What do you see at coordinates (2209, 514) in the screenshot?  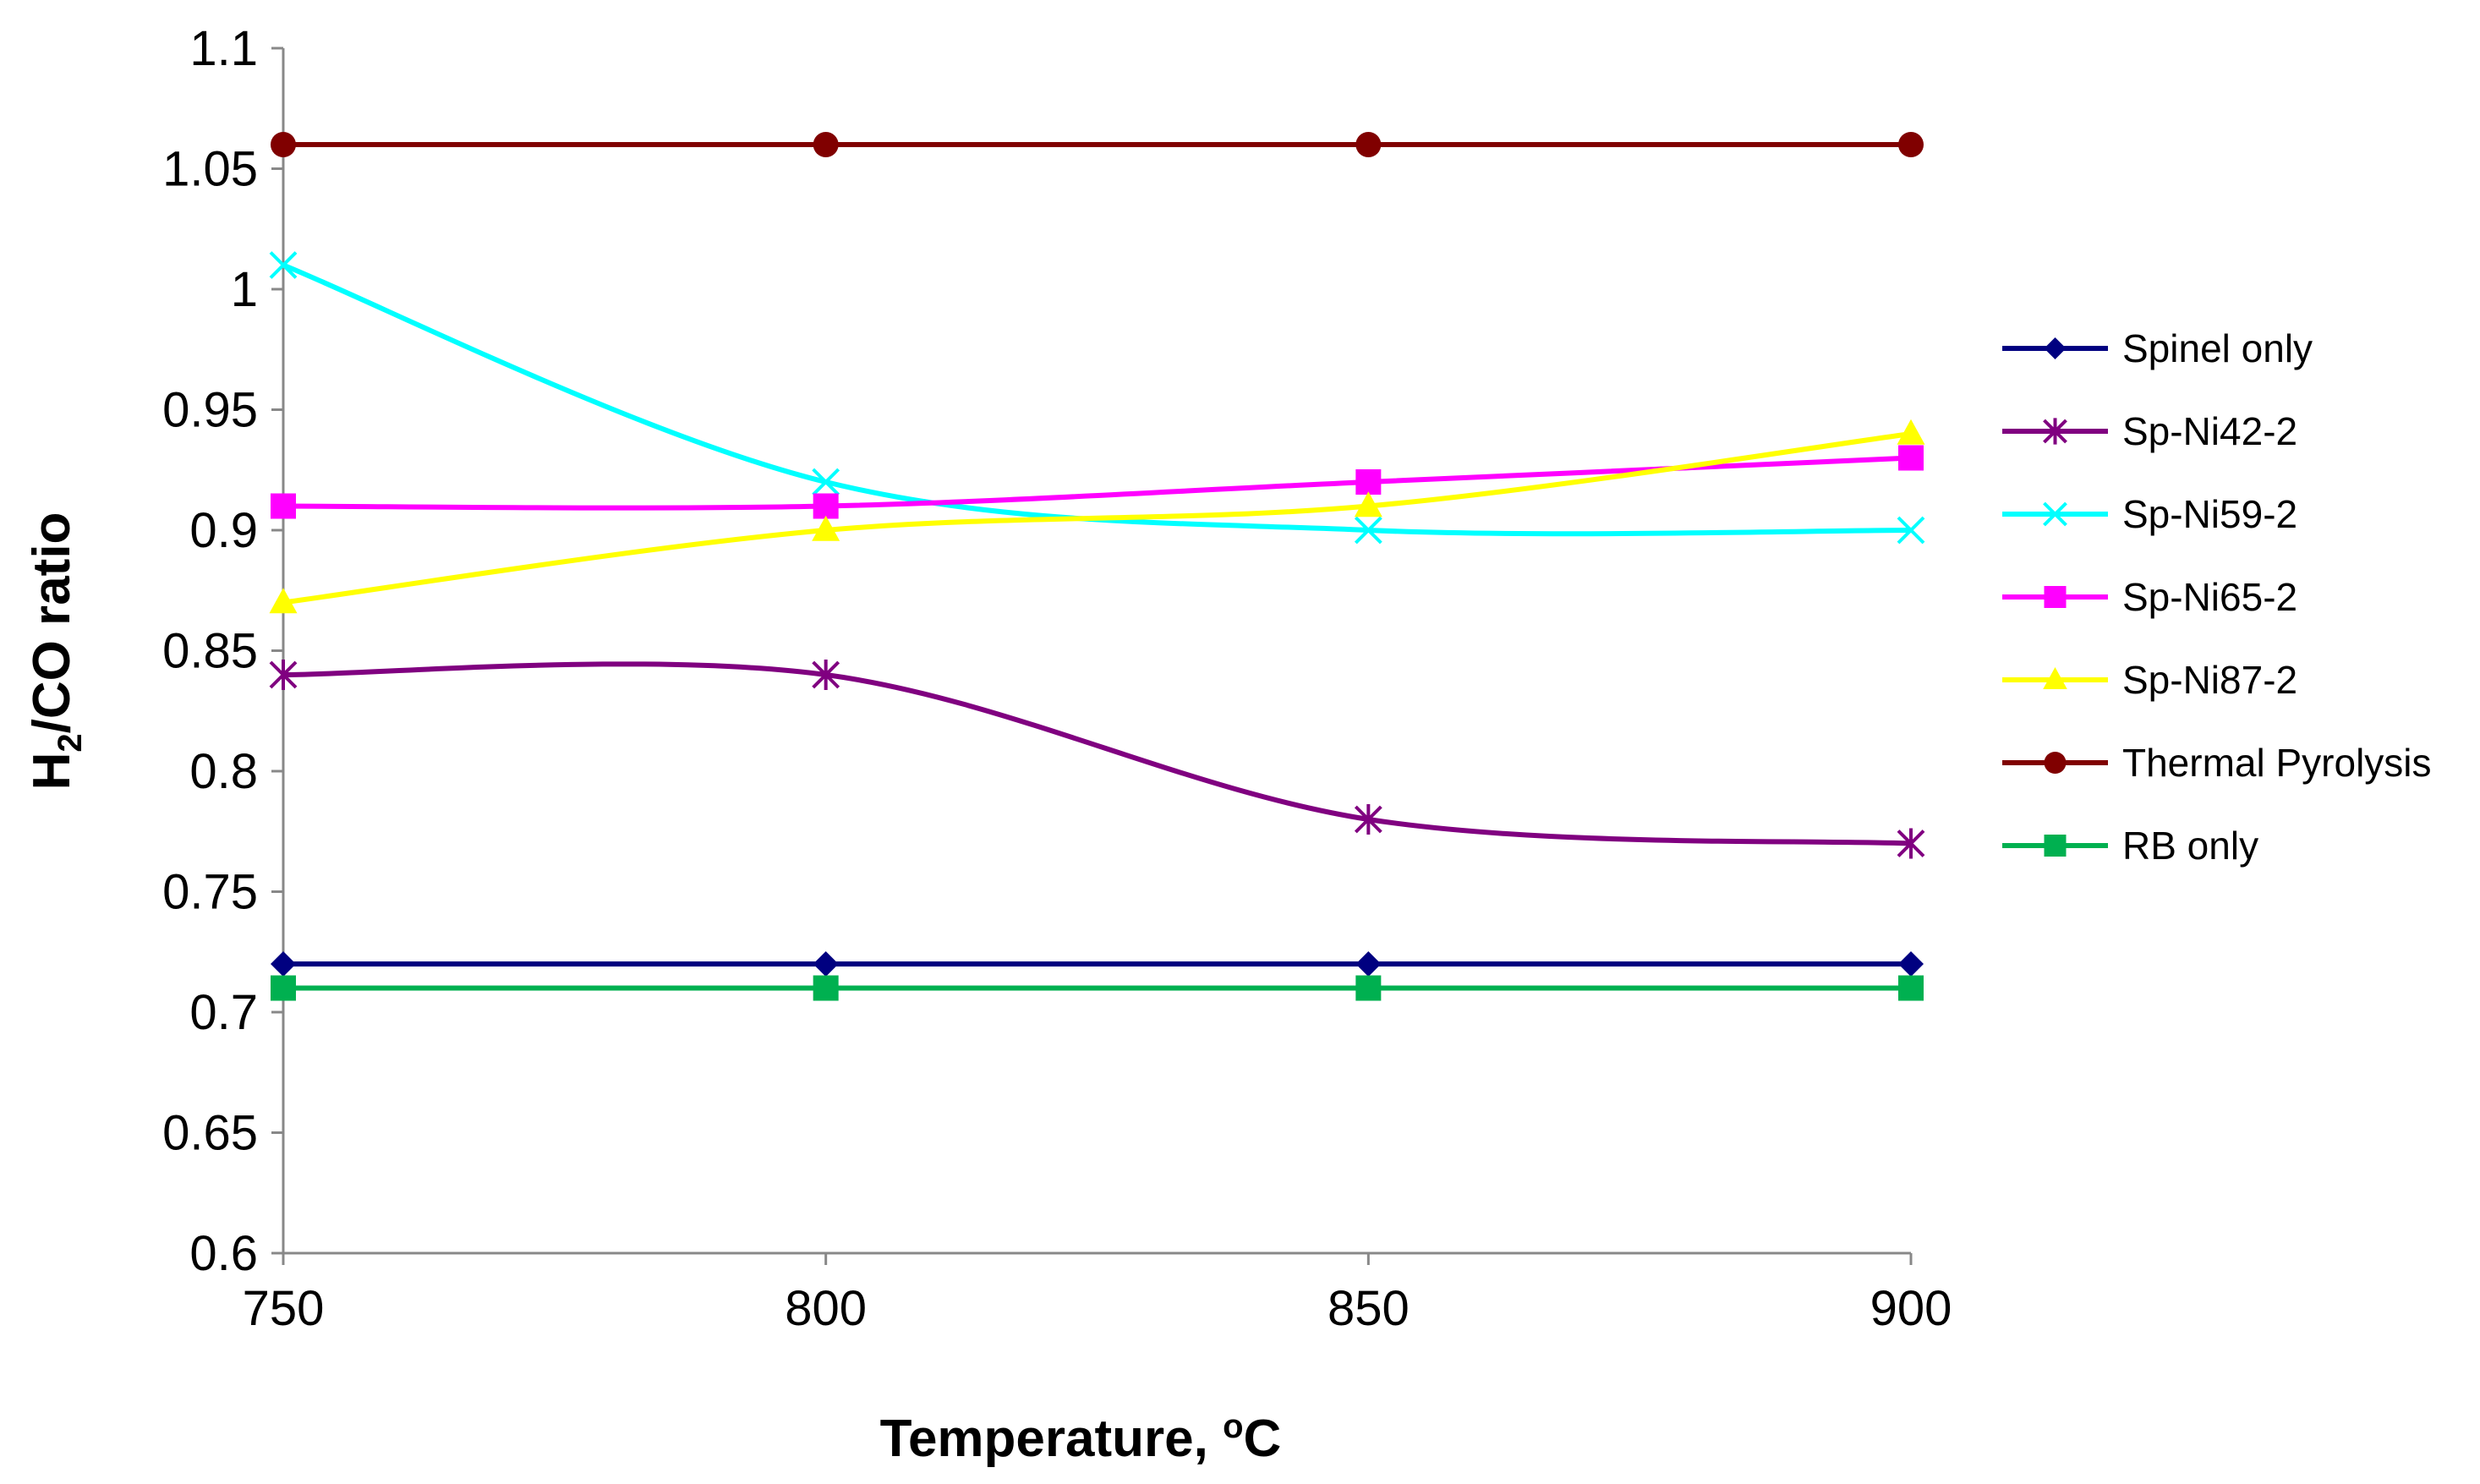 I see `legend-label: Sp-Ni59-2` at bounding box center [2209, 514].